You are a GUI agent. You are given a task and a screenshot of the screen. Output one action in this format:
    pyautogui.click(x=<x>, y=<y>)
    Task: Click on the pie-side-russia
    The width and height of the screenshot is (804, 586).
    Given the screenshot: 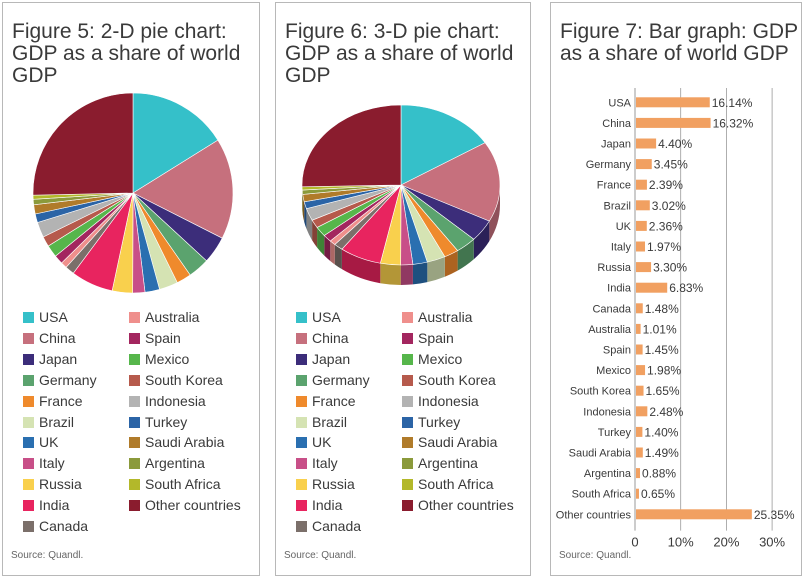 What is the action you would take?
    pyautogui.click(x=390, y=274)
    